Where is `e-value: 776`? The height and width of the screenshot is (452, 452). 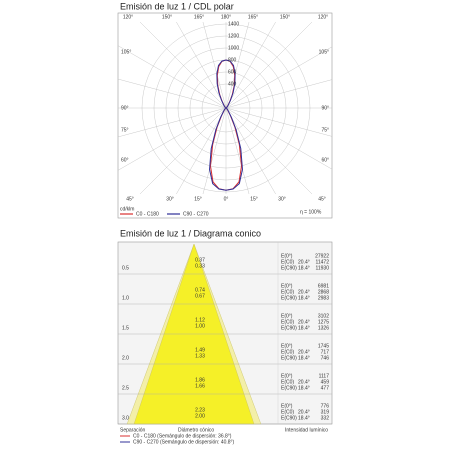
e-value: 776 is located at coordinates (325, 406).